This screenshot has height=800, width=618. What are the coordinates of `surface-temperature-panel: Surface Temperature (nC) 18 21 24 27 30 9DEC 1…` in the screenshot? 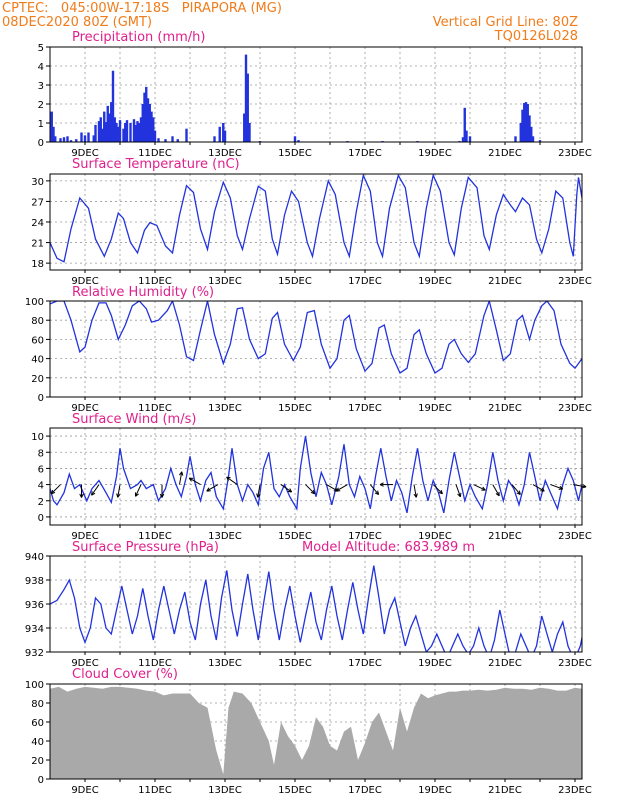 It's located at (311, 222).